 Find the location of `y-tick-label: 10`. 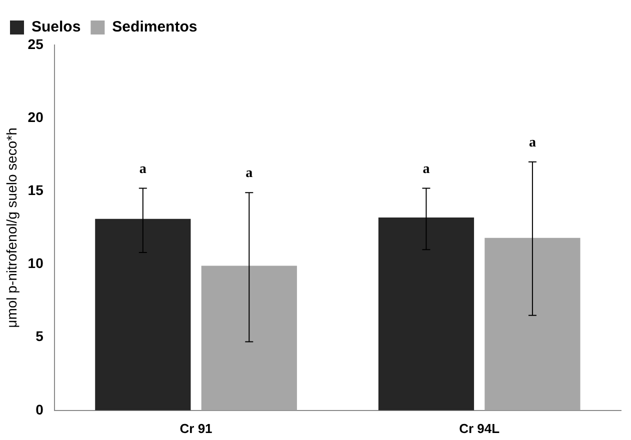

y-tick-label: 10 is located at coordinates (36, 263).